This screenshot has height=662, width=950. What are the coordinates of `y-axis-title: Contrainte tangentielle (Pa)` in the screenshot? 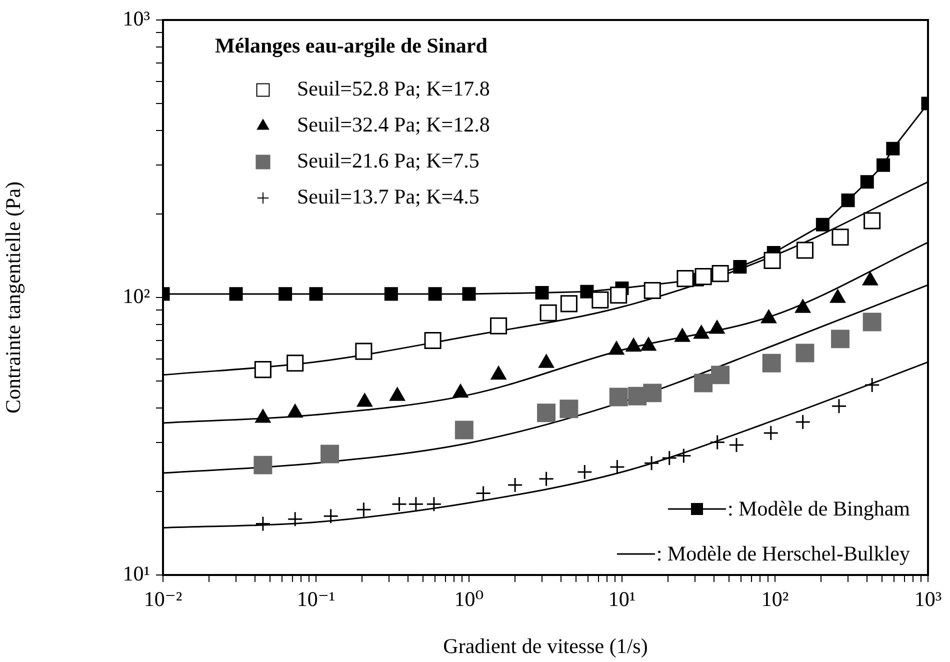 It's located at (13, 297).